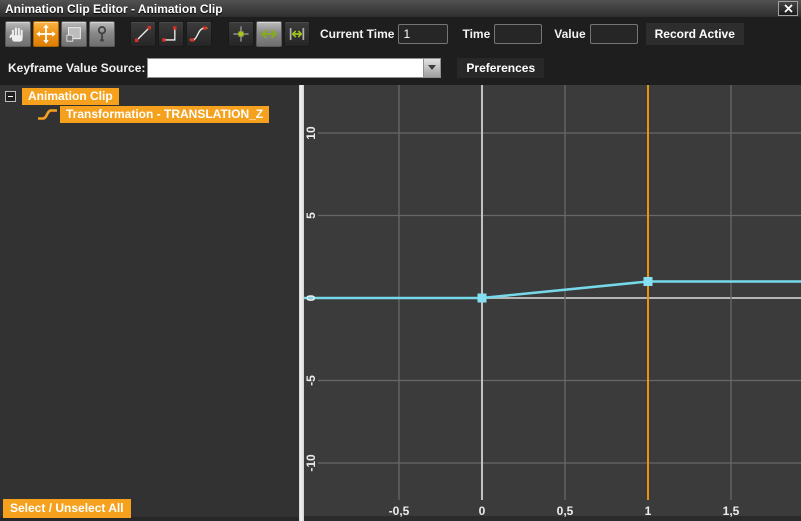 The height and width of the screenshot is (521, 801). I want to click on curve-interpolation-button, so click(199, 33).